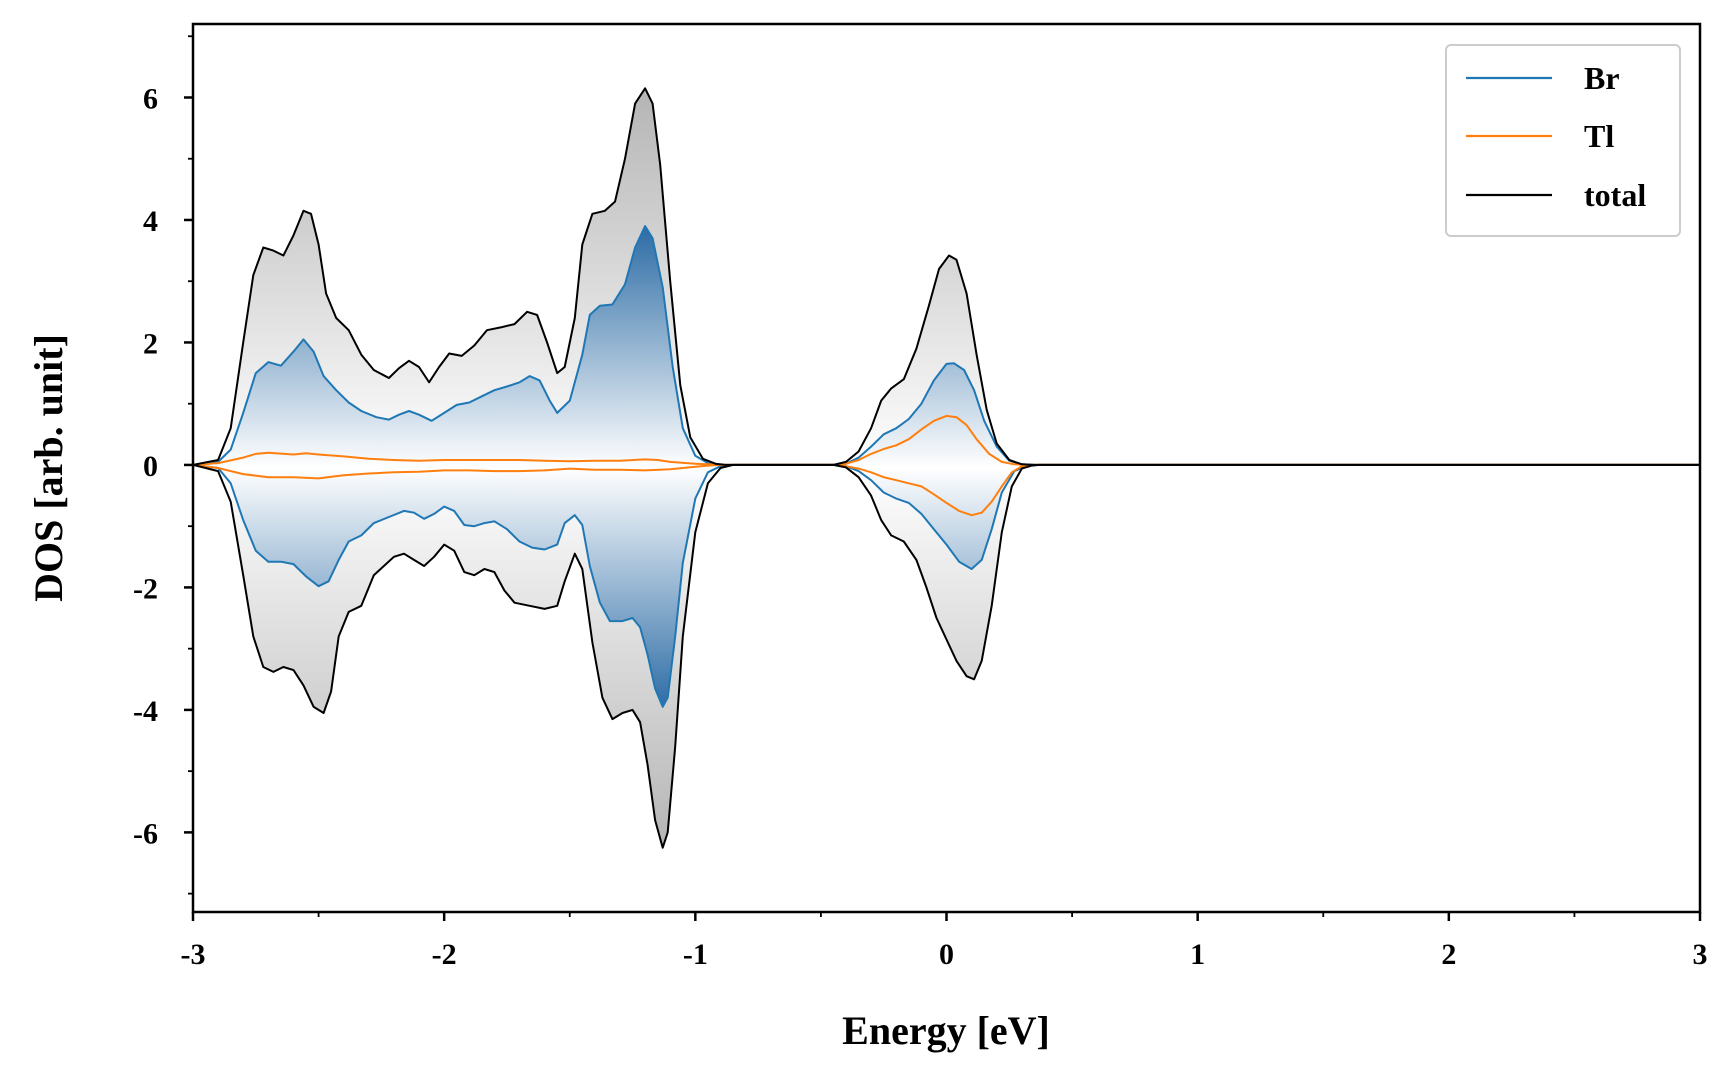  Describe the element at coordinates (150, 98) in the screenshot. I see `y-tick-label: 6` at that location.